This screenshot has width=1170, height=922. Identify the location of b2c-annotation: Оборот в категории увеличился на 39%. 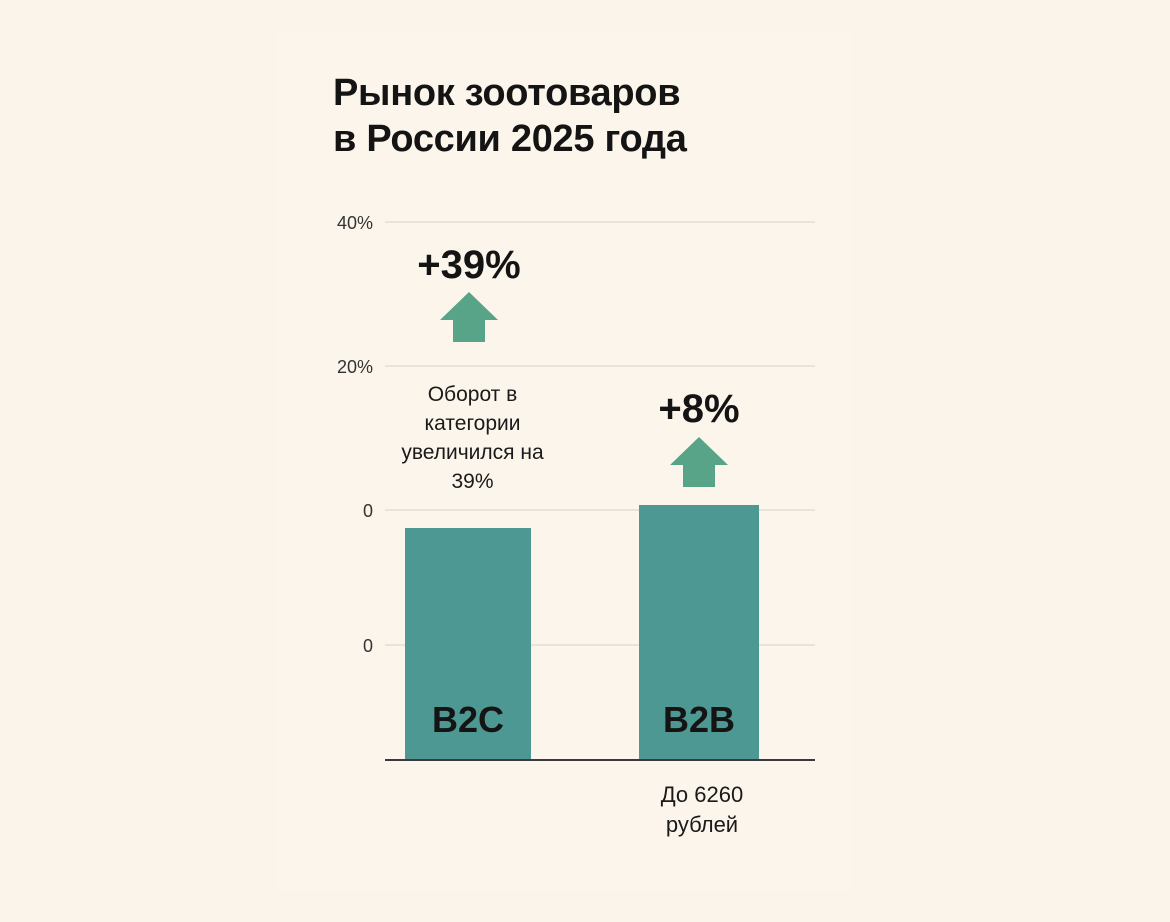
(472, 438).